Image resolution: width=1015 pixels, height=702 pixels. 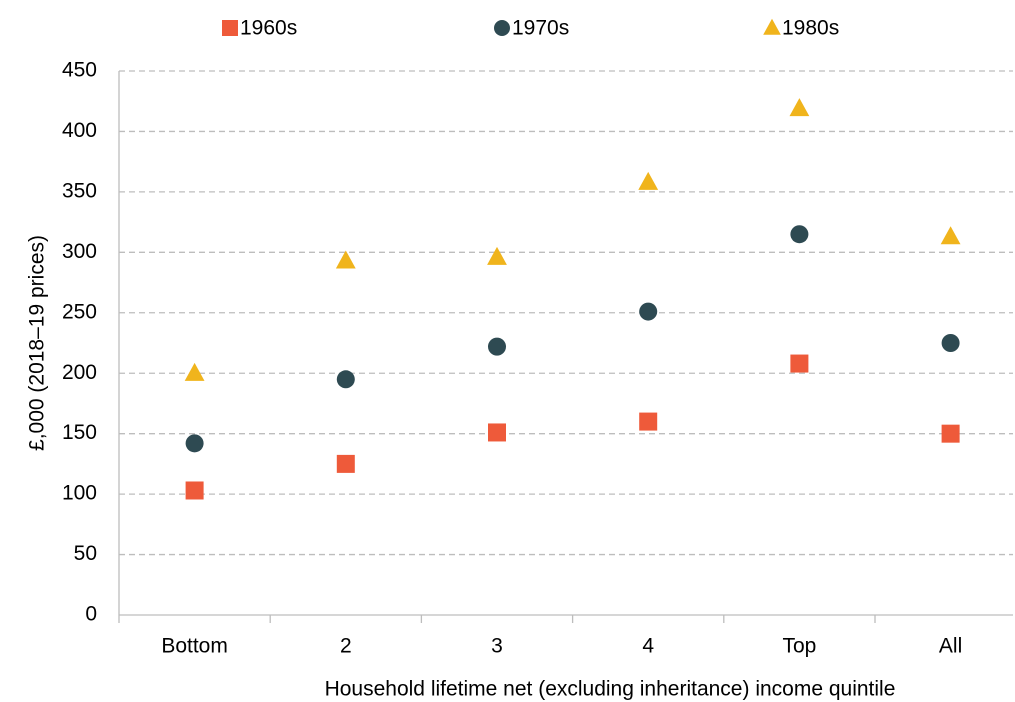 What do you see at coordinates (950, 646) in the screenshot?
I see `x-tick-label: All` at bounding box center [950, 646].